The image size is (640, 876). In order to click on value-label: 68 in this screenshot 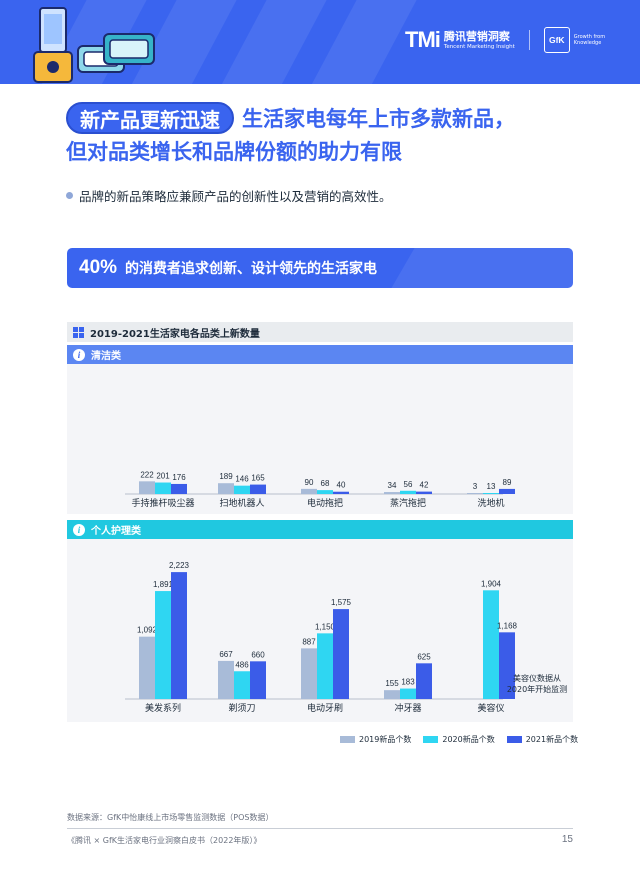, I will do `click(325, 483)`.